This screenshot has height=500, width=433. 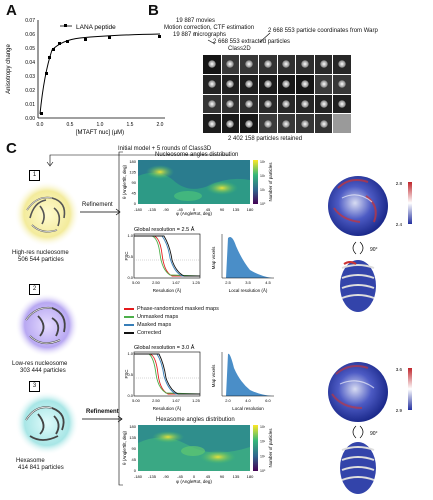 I want to click on hist-xtick: 3.5, so click(x=248, y=282).